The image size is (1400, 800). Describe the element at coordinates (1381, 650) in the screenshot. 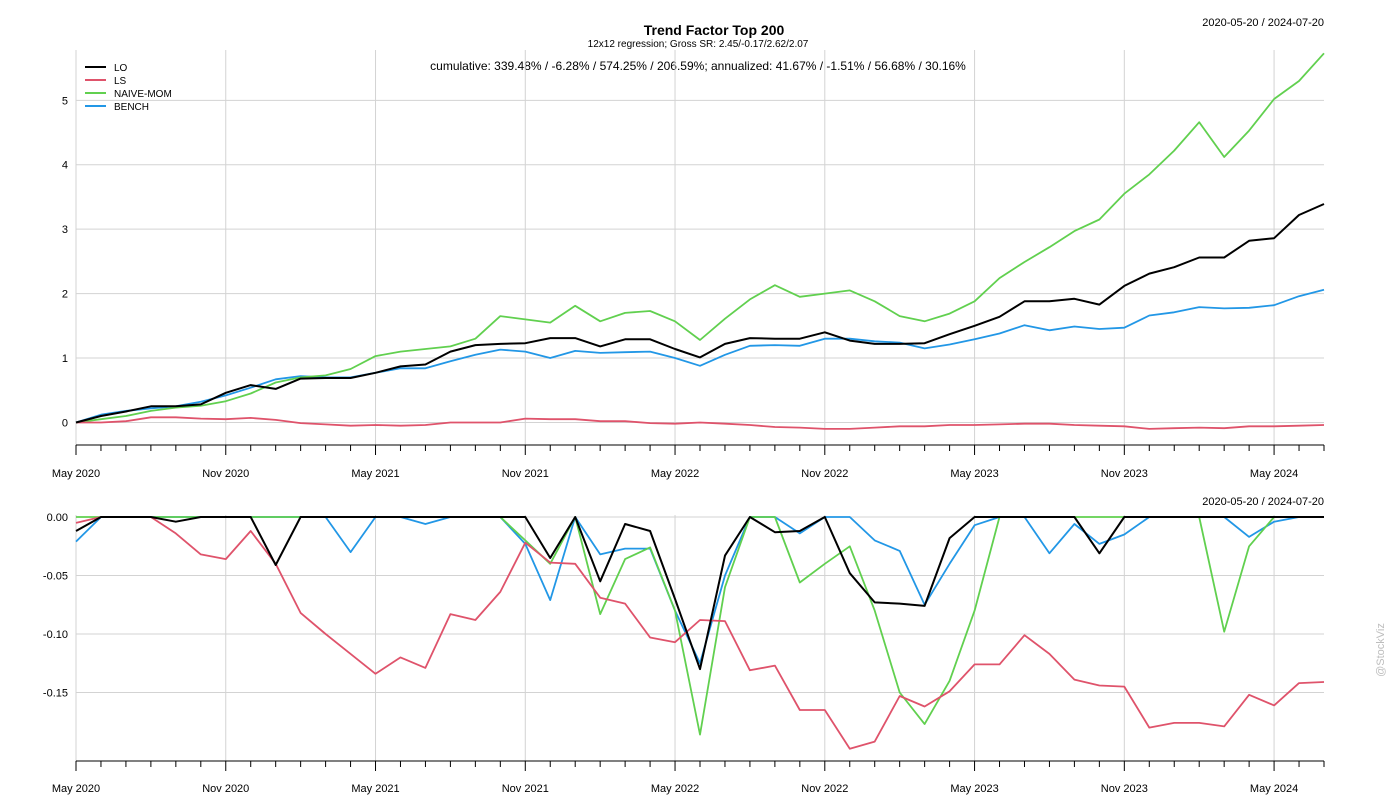

I see `watermark: @StockViz` at that location.